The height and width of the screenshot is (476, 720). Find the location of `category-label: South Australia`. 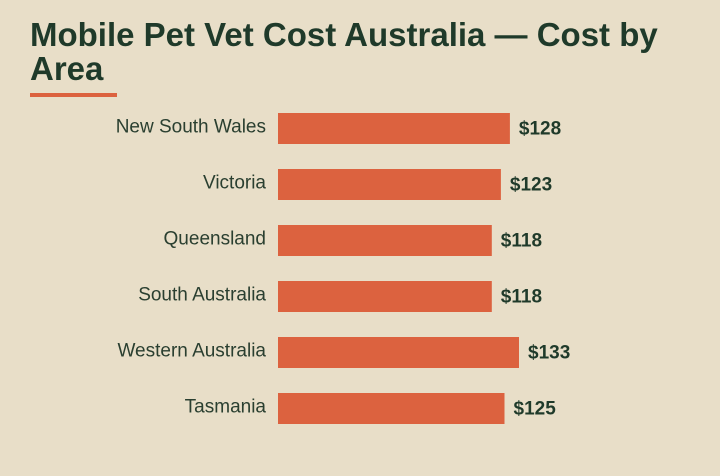

category-label: South Australia is located at coordinates (202, 295).